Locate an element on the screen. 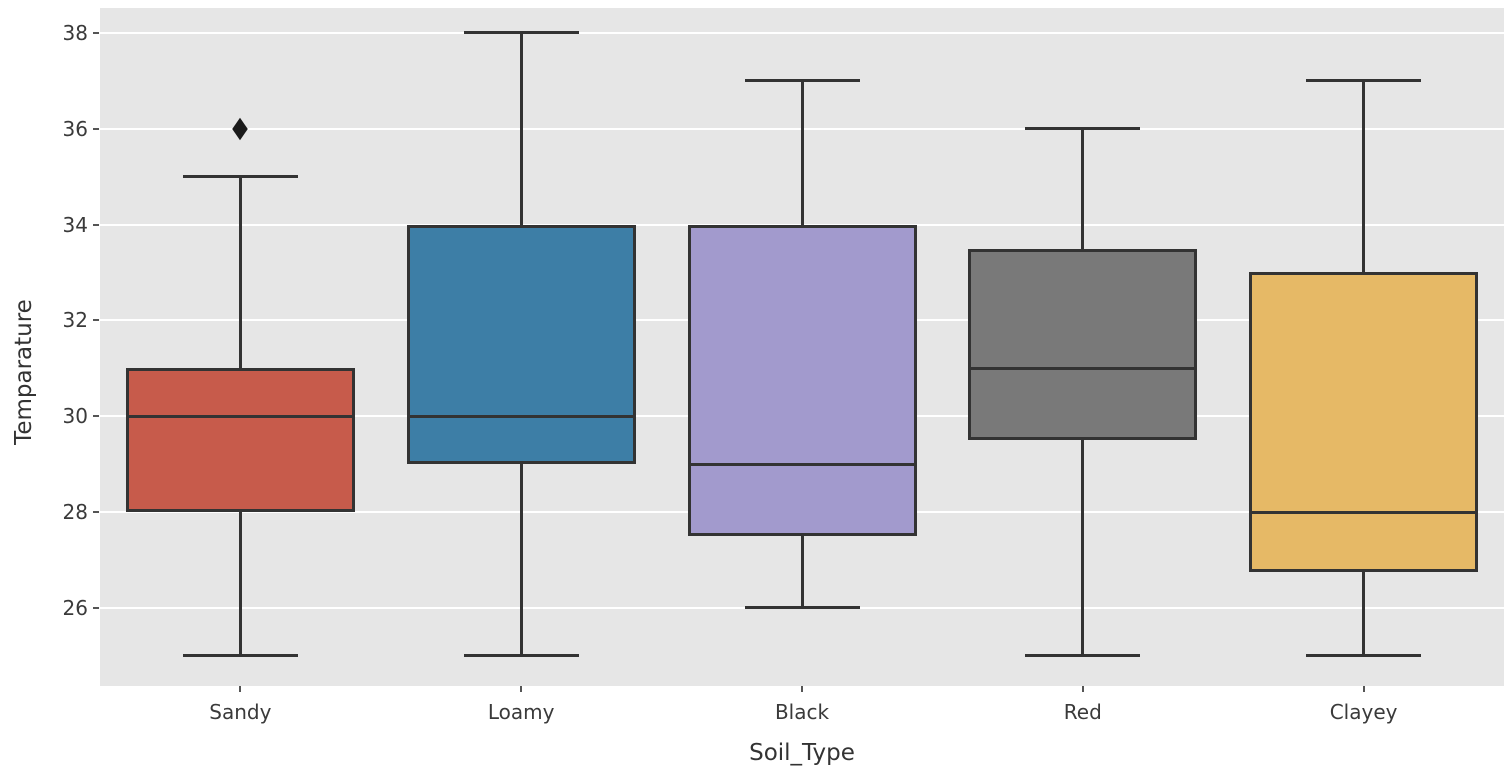 This screenshot has height=777, width=1504. median-loamy is located at coordinates (521, 416).